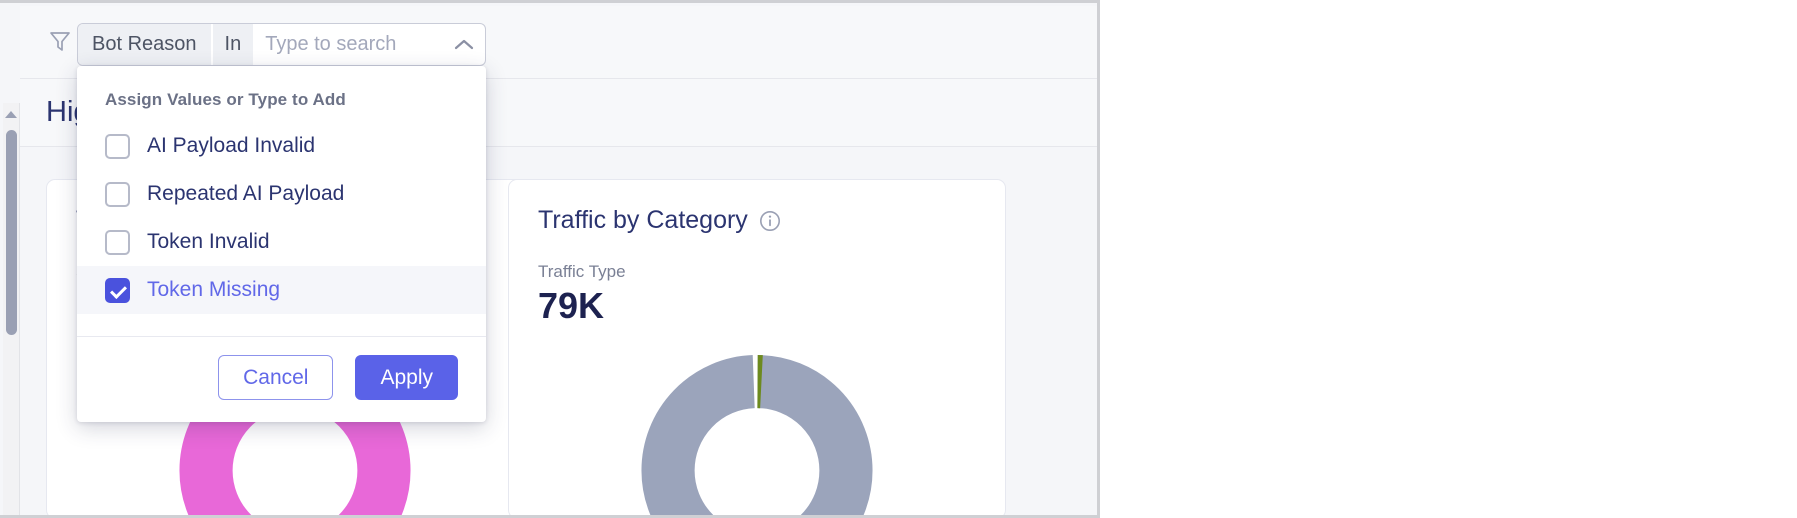 This screenshot has width=1797, height=518. What do you see at coordinates (231, 145) in the screenshot?
I see `option-label: AI Payload Invalid` at bounding box center [231, 145].